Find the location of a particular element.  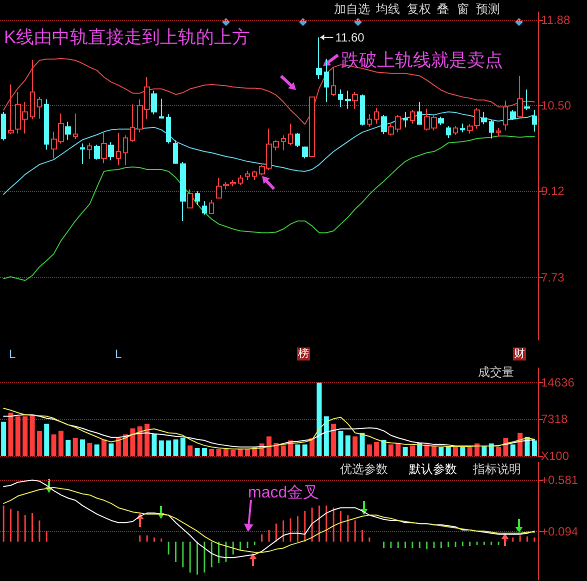

annotation: 跌破上轨线就是卖点 is located at coordinates (422, 60).